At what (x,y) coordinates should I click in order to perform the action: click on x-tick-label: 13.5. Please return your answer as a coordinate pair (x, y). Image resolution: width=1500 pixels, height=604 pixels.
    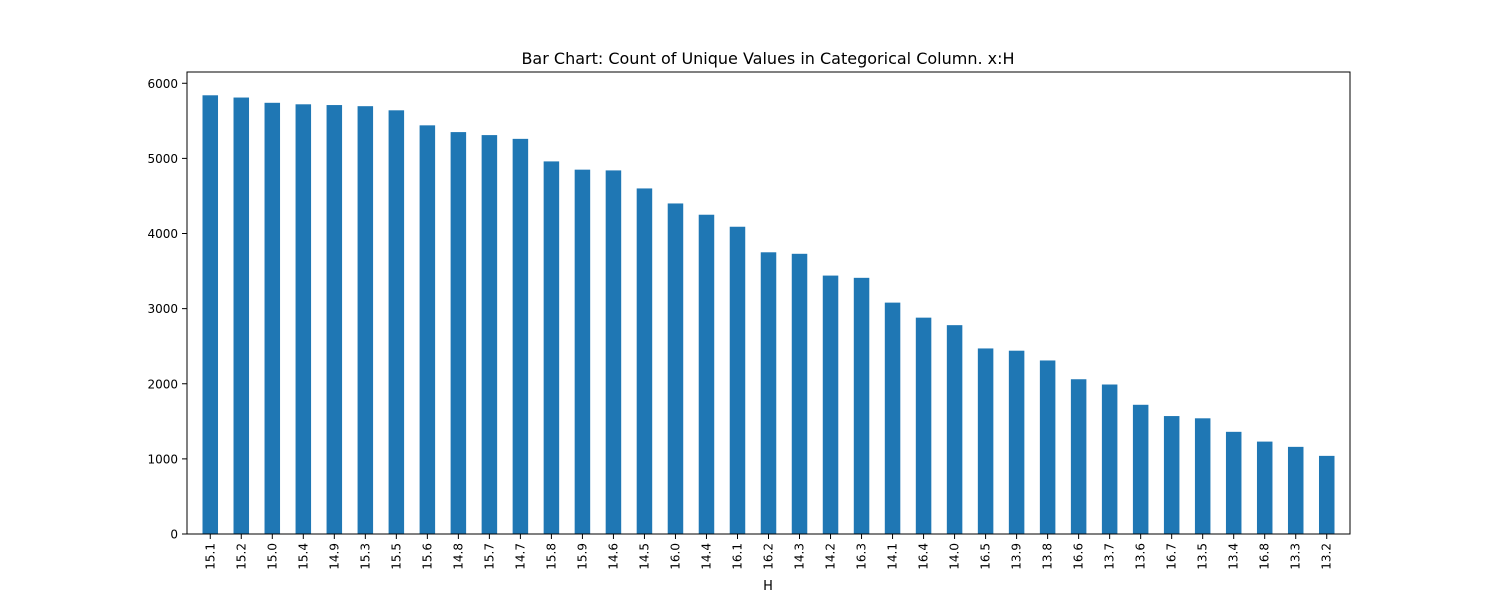
    Looking at the image, I should click on (1203, 556).